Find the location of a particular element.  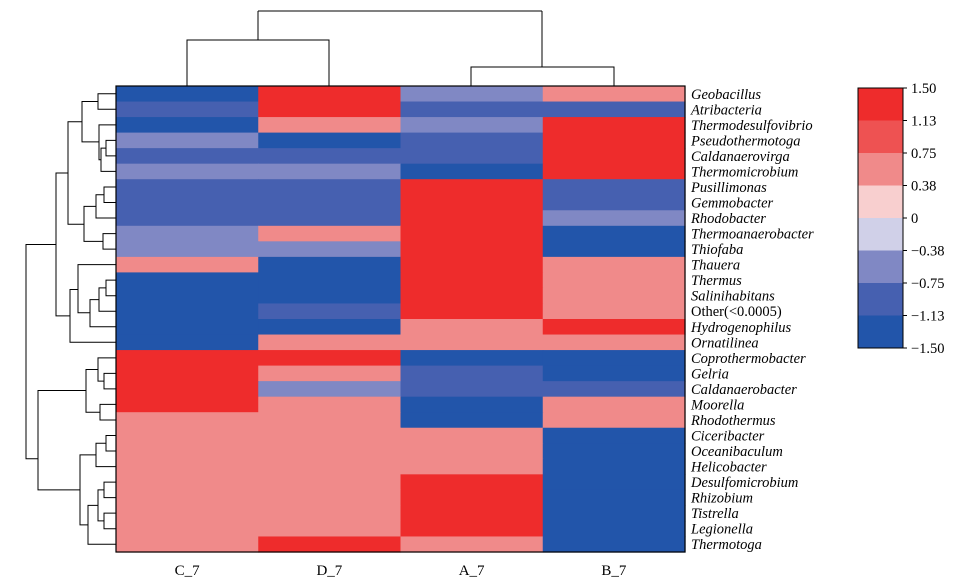

row-label: Geobacillus is located at coordinates (726, 95).